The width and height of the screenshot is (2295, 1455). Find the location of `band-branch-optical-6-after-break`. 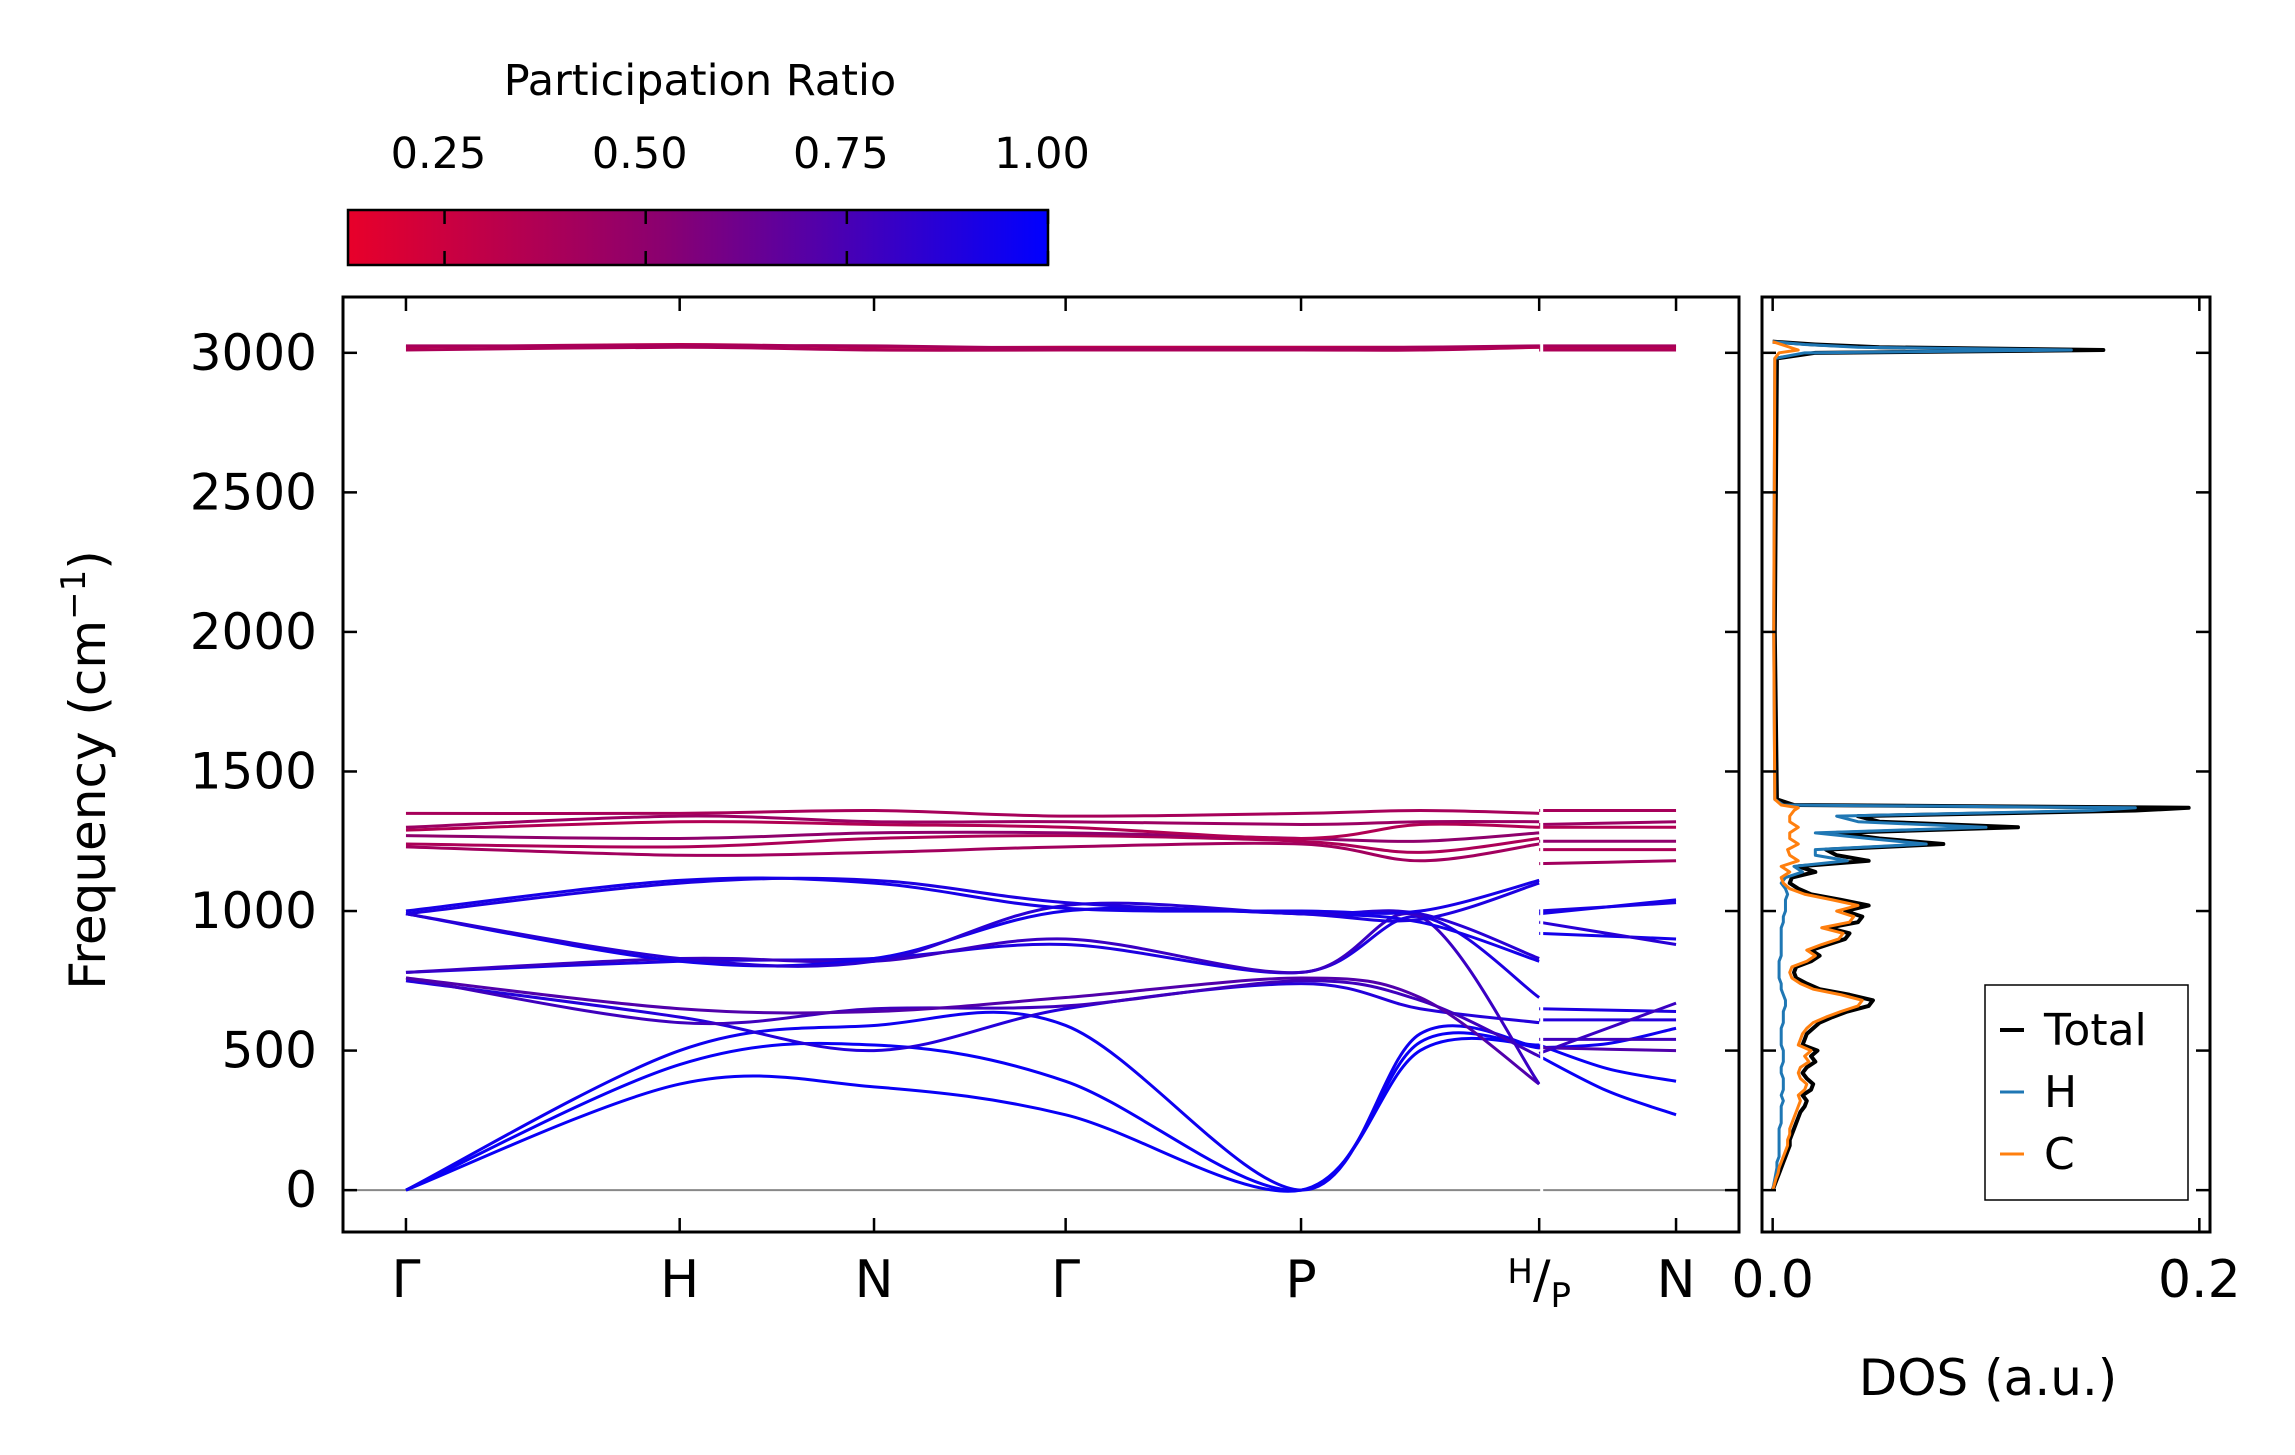

band-branch-optical-6-after-break is located at coordinates (1608, 1049).